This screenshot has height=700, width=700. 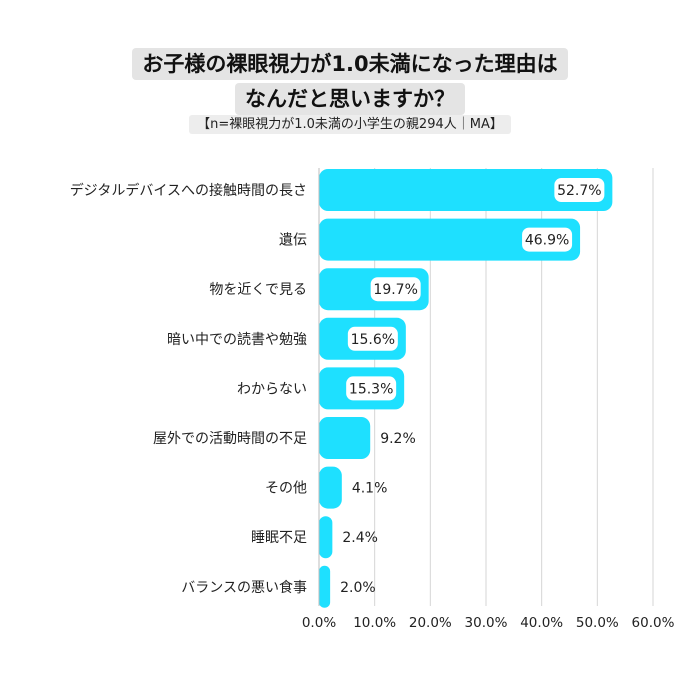 What do you see at coordinates (398, 439) in the screenshot?
I see `value-label: 9.2%` at bounding box center [398, 439].